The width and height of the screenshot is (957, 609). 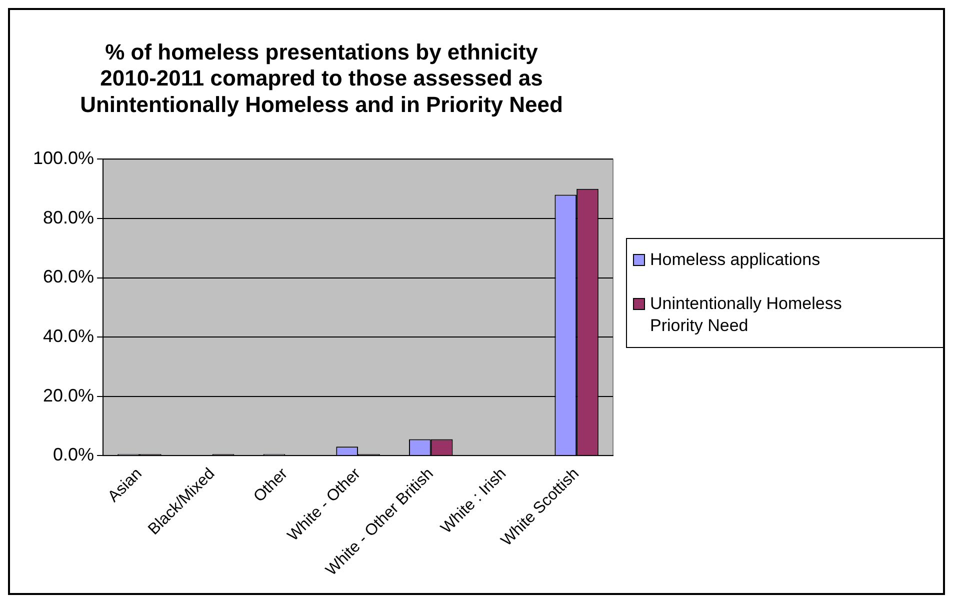 What do you see at coordinates (321, 78) in the screenshot?
I see `chart-title: % of homeless presentations by ethnicity 2010-2011 comapred to those assessed as Unintentionally Homeless and in Priority Need` at bounding box center [321, 78].